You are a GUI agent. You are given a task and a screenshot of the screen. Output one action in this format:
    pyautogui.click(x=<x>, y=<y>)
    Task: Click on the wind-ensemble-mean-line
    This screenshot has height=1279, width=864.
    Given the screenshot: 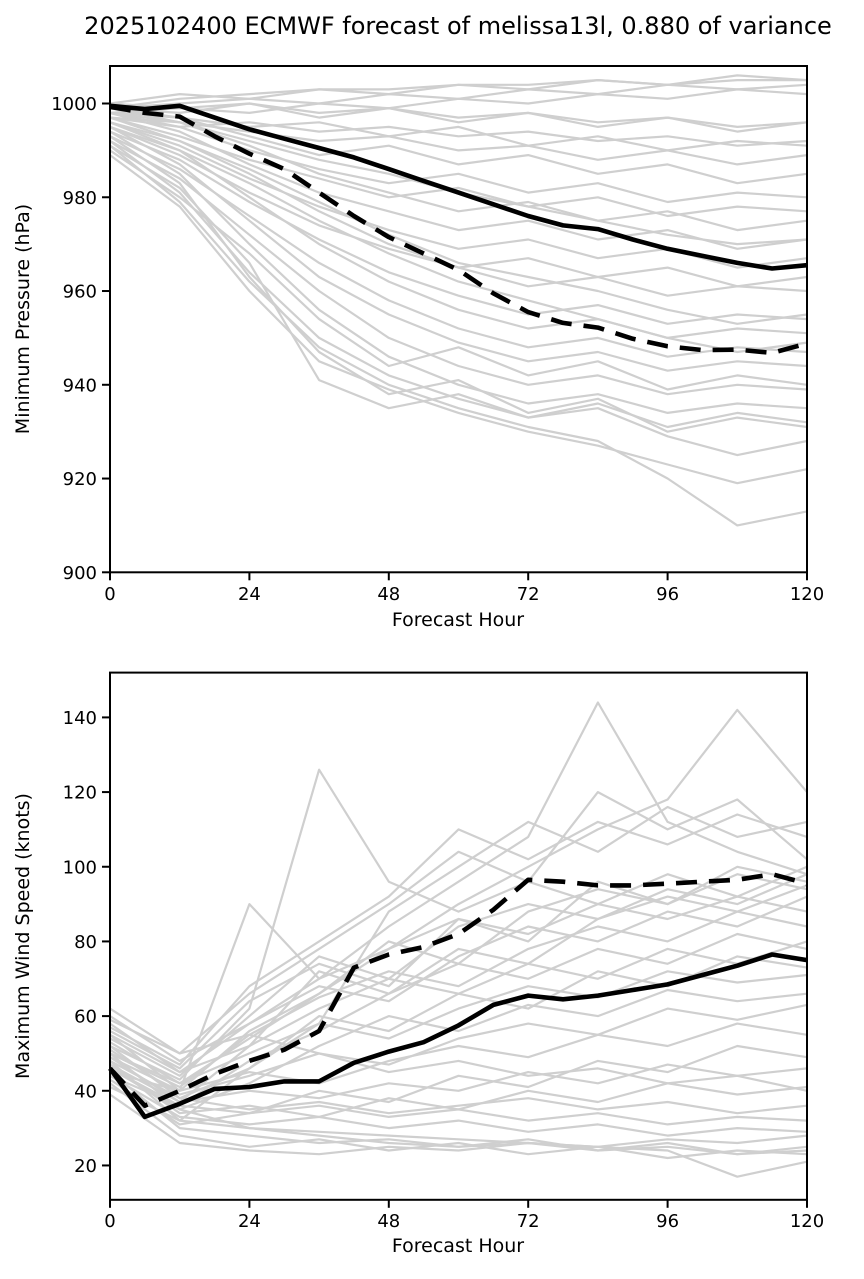 What is the action you would take?
    pyautogui.click(x=458, y=1036)
    